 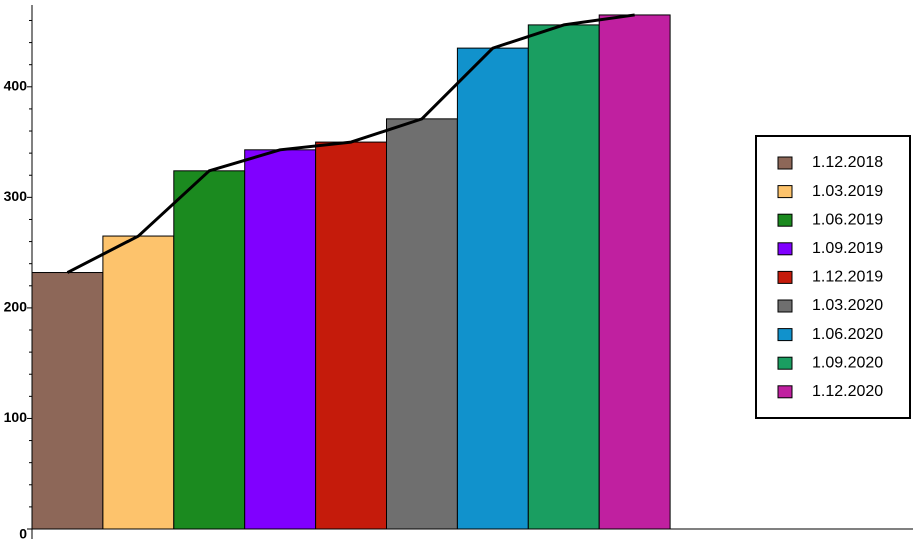 What do you see at coordinates (847, 334) in the screenshot?
I see `legend-label: 1.06.2020` at bounding box center [847, 334].